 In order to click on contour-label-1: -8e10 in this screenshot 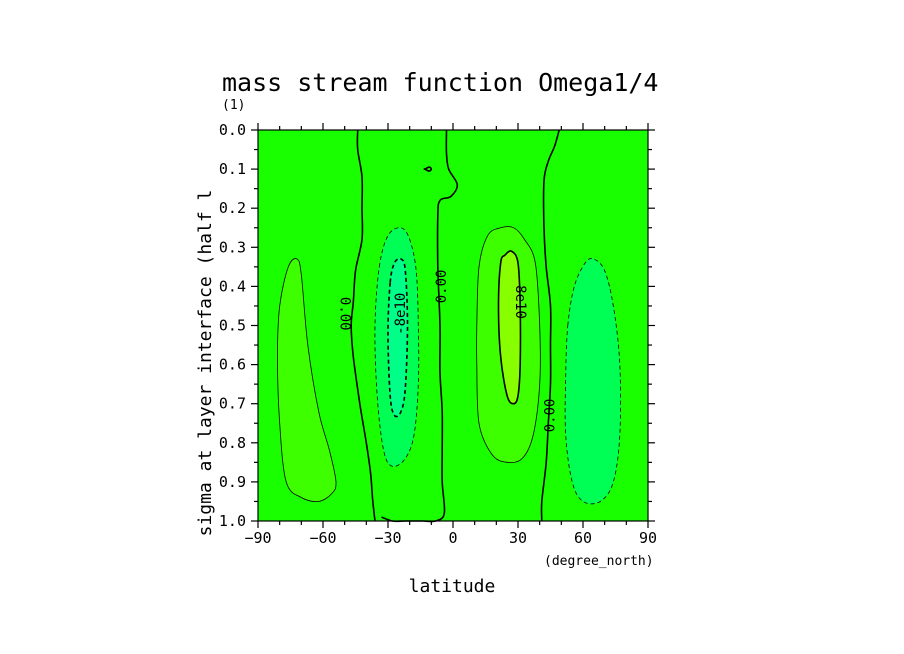, I will do `click(401, 314)`.